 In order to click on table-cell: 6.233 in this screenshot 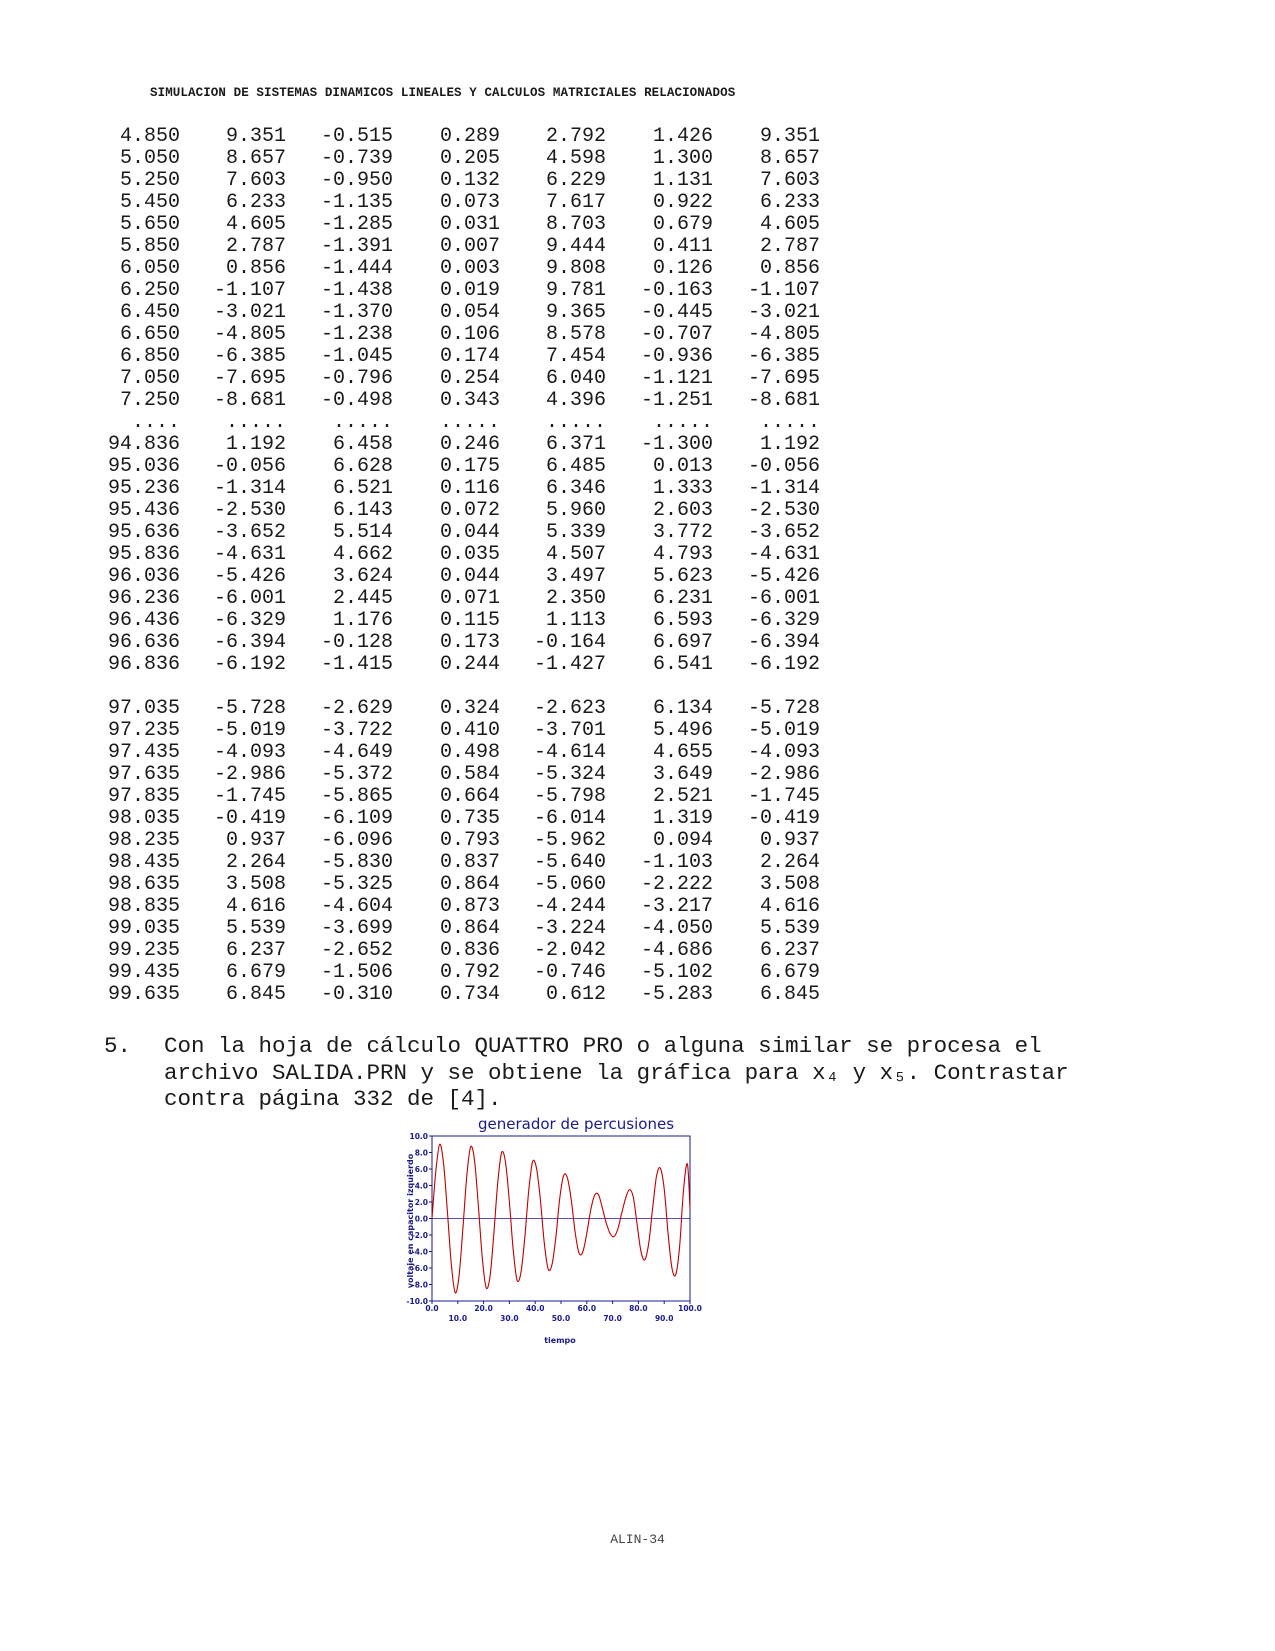, I will do `click(255, 202)`.